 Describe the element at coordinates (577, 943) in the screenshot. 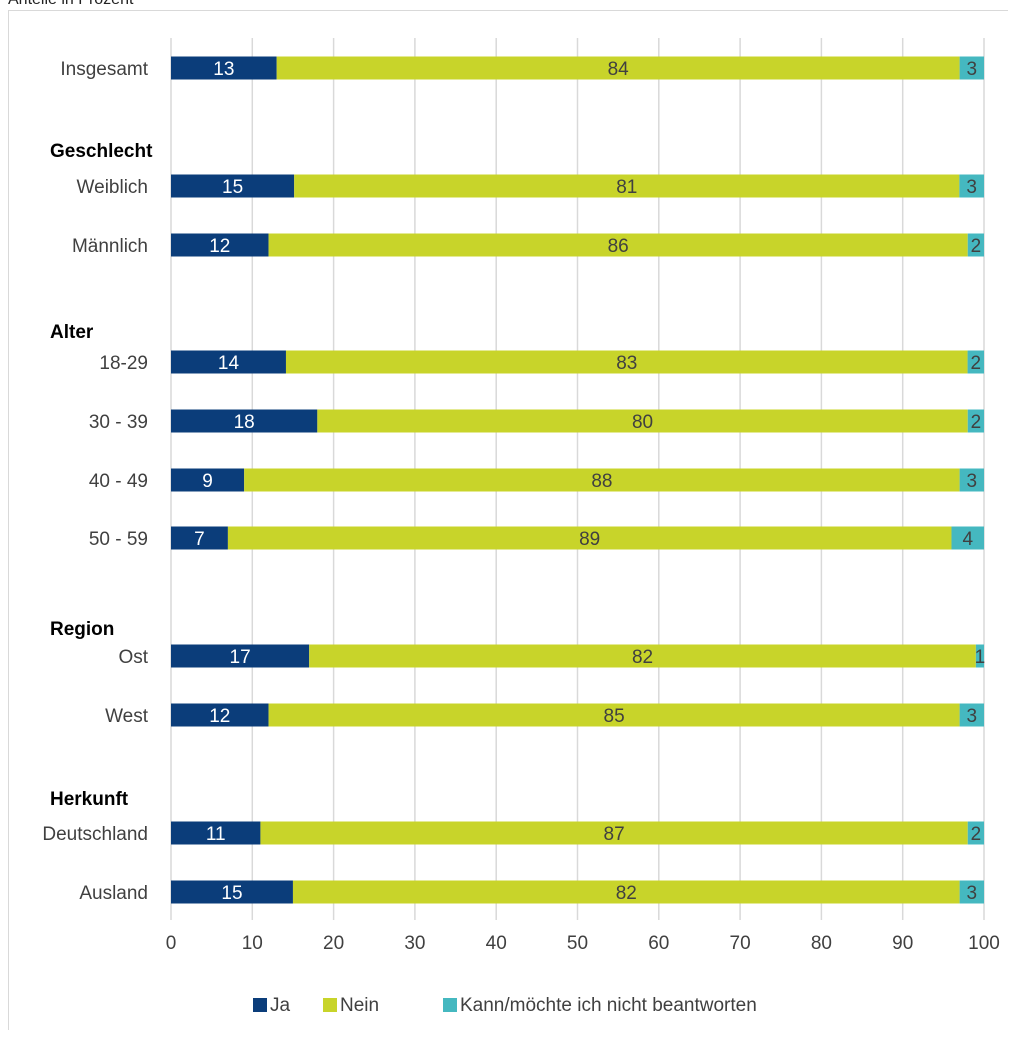

I see `x-tick-label: 50` at that location.